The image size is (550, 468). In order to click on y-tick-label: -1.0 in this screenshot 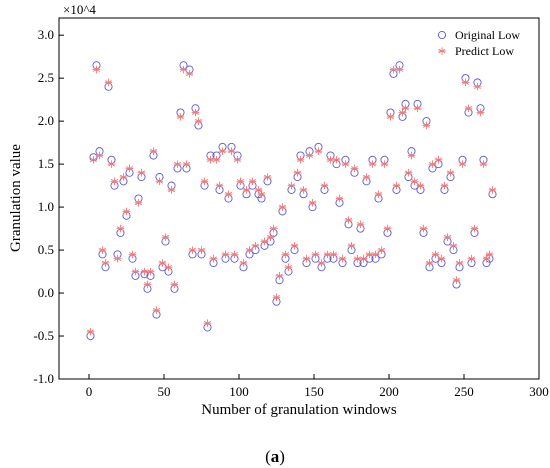, I will do `click(43, 378)`.